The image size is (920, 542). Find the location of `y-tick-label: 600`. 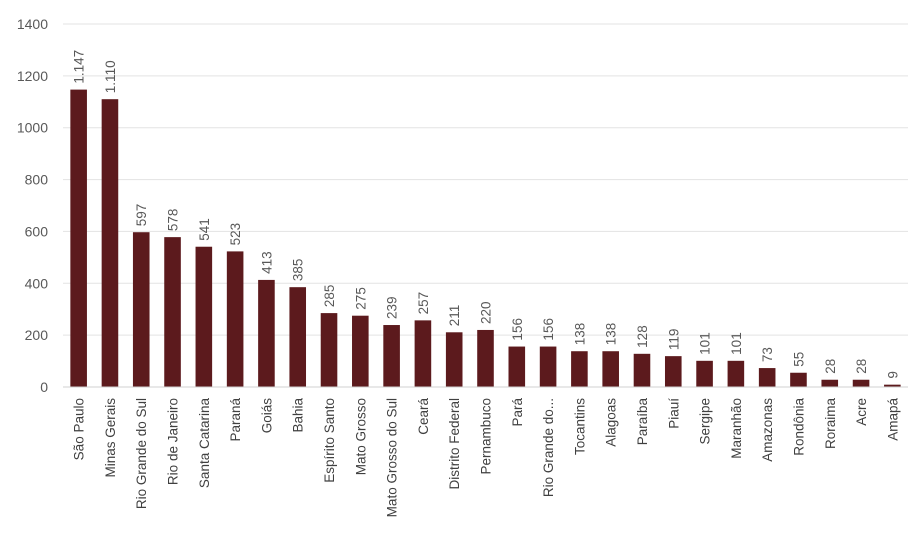

y-tick-label: 600 is located at coordinates (37, 231).